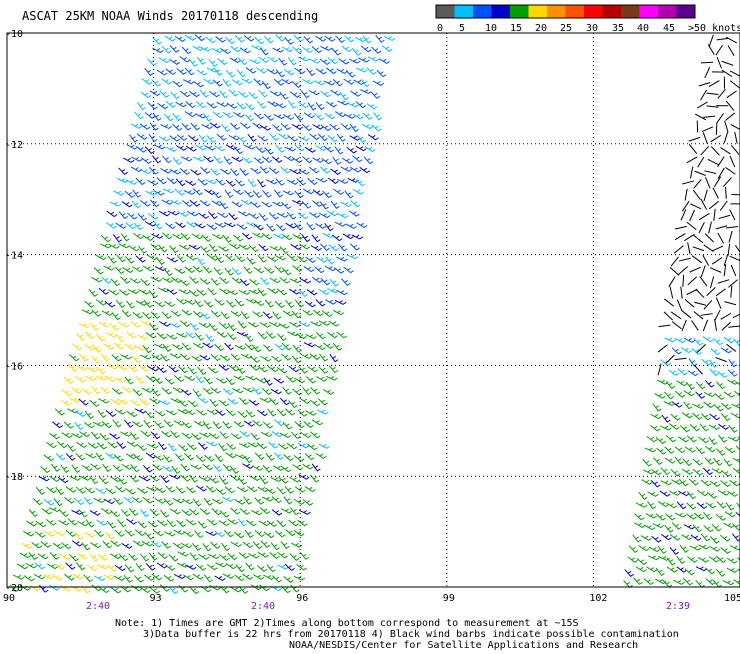  I want to click on colorbar-label: 0, so click(440, 28).